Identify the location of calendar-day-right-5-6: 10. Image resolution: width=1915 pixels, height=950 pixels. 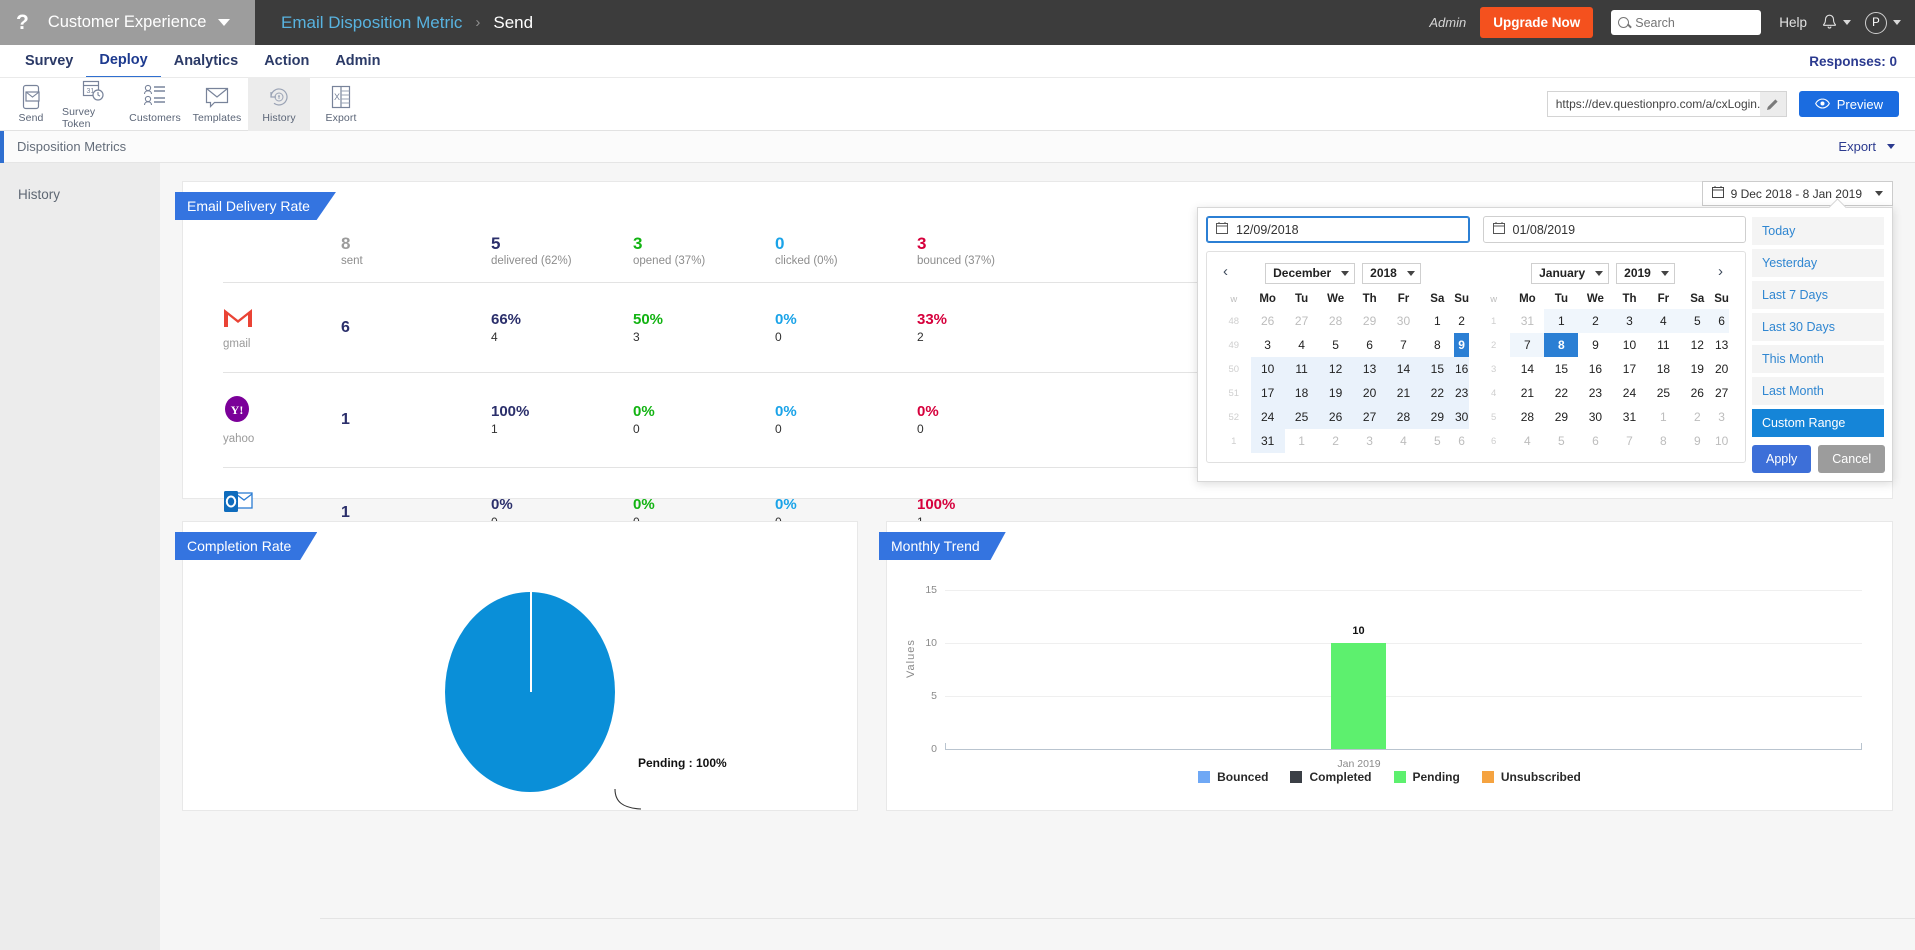
(1721, 441).